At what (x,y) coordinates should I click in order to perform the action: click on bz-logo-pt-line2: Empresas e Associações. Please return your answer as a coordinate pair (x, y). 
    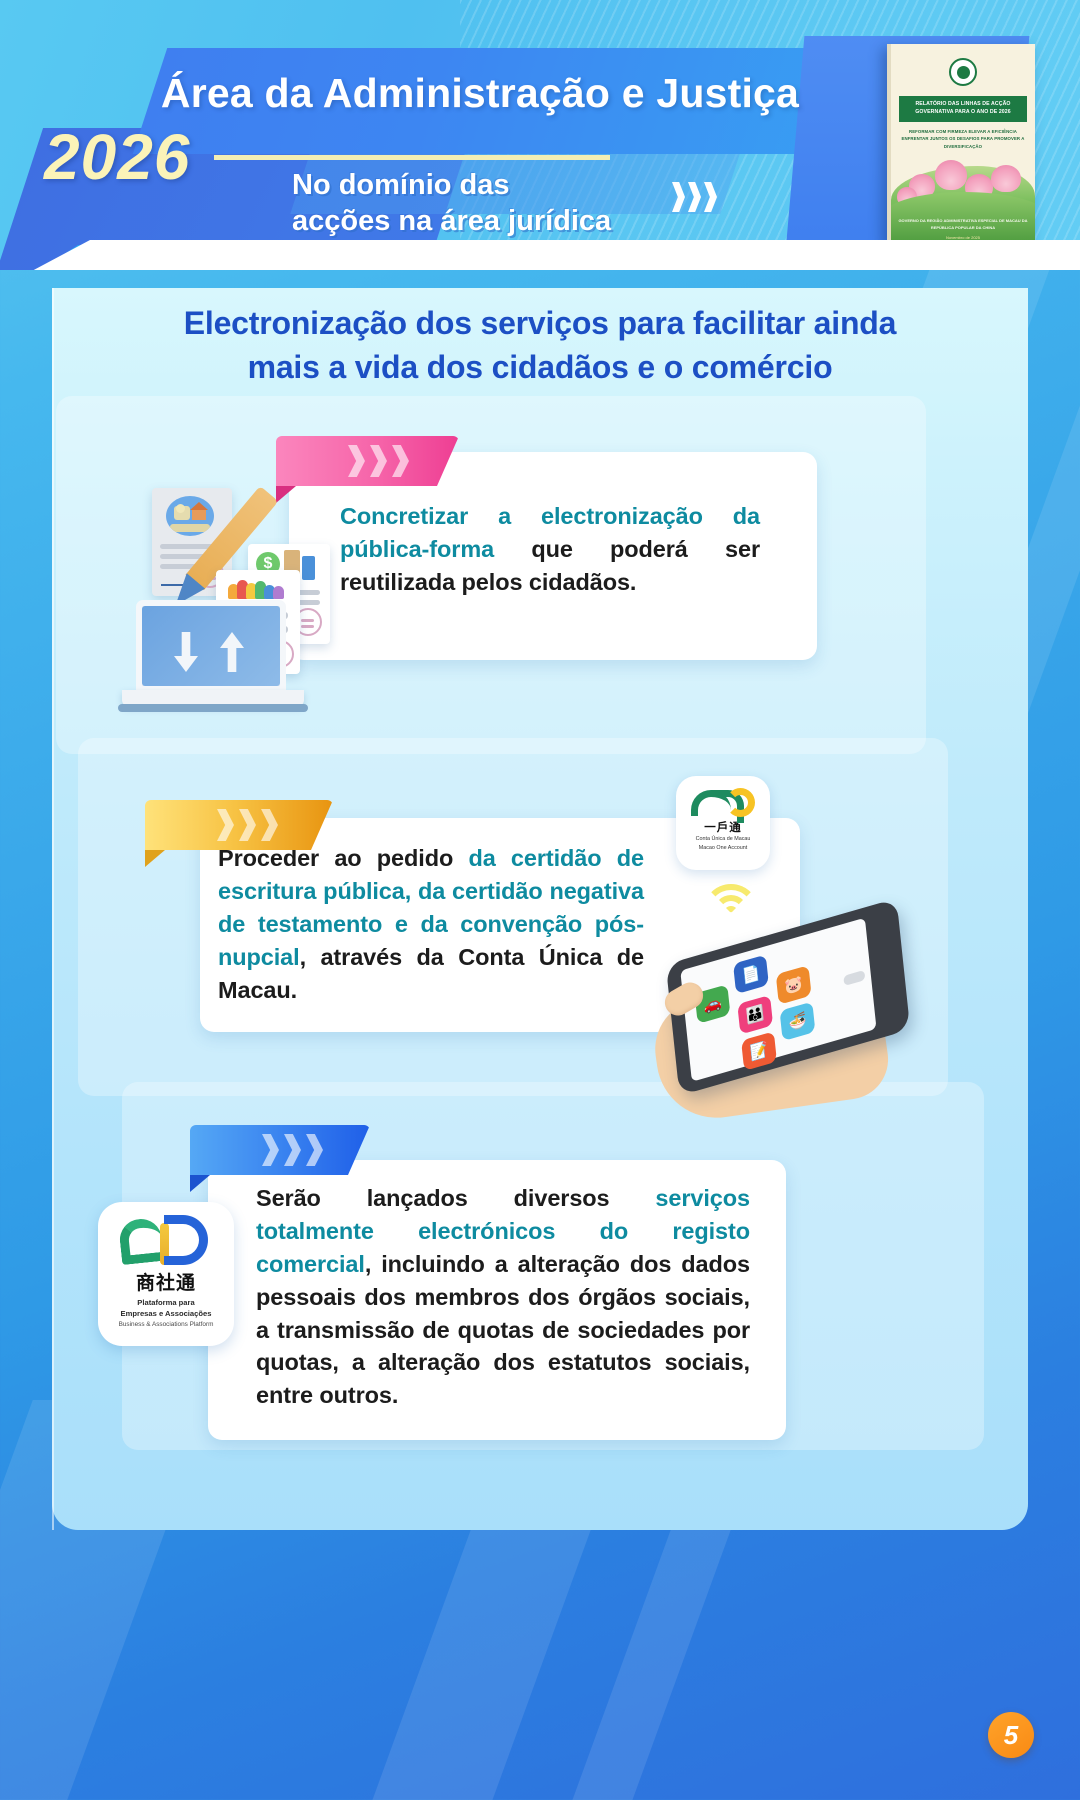
    Looking at the image, I should click on (166, 1313).